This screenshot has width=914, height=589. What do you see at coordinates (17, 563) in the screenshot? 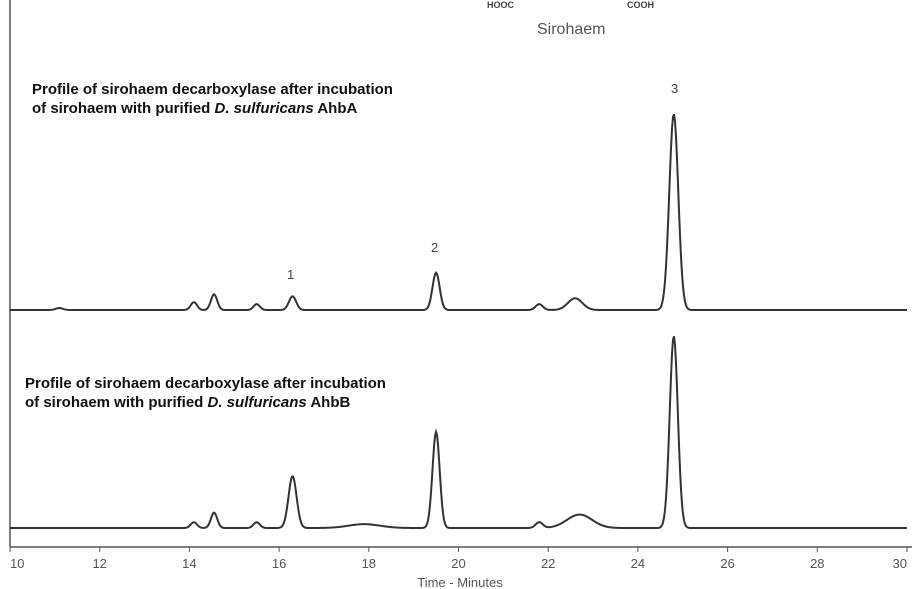
I see `x-tick-label: 10` at bounding box center [17, 563].